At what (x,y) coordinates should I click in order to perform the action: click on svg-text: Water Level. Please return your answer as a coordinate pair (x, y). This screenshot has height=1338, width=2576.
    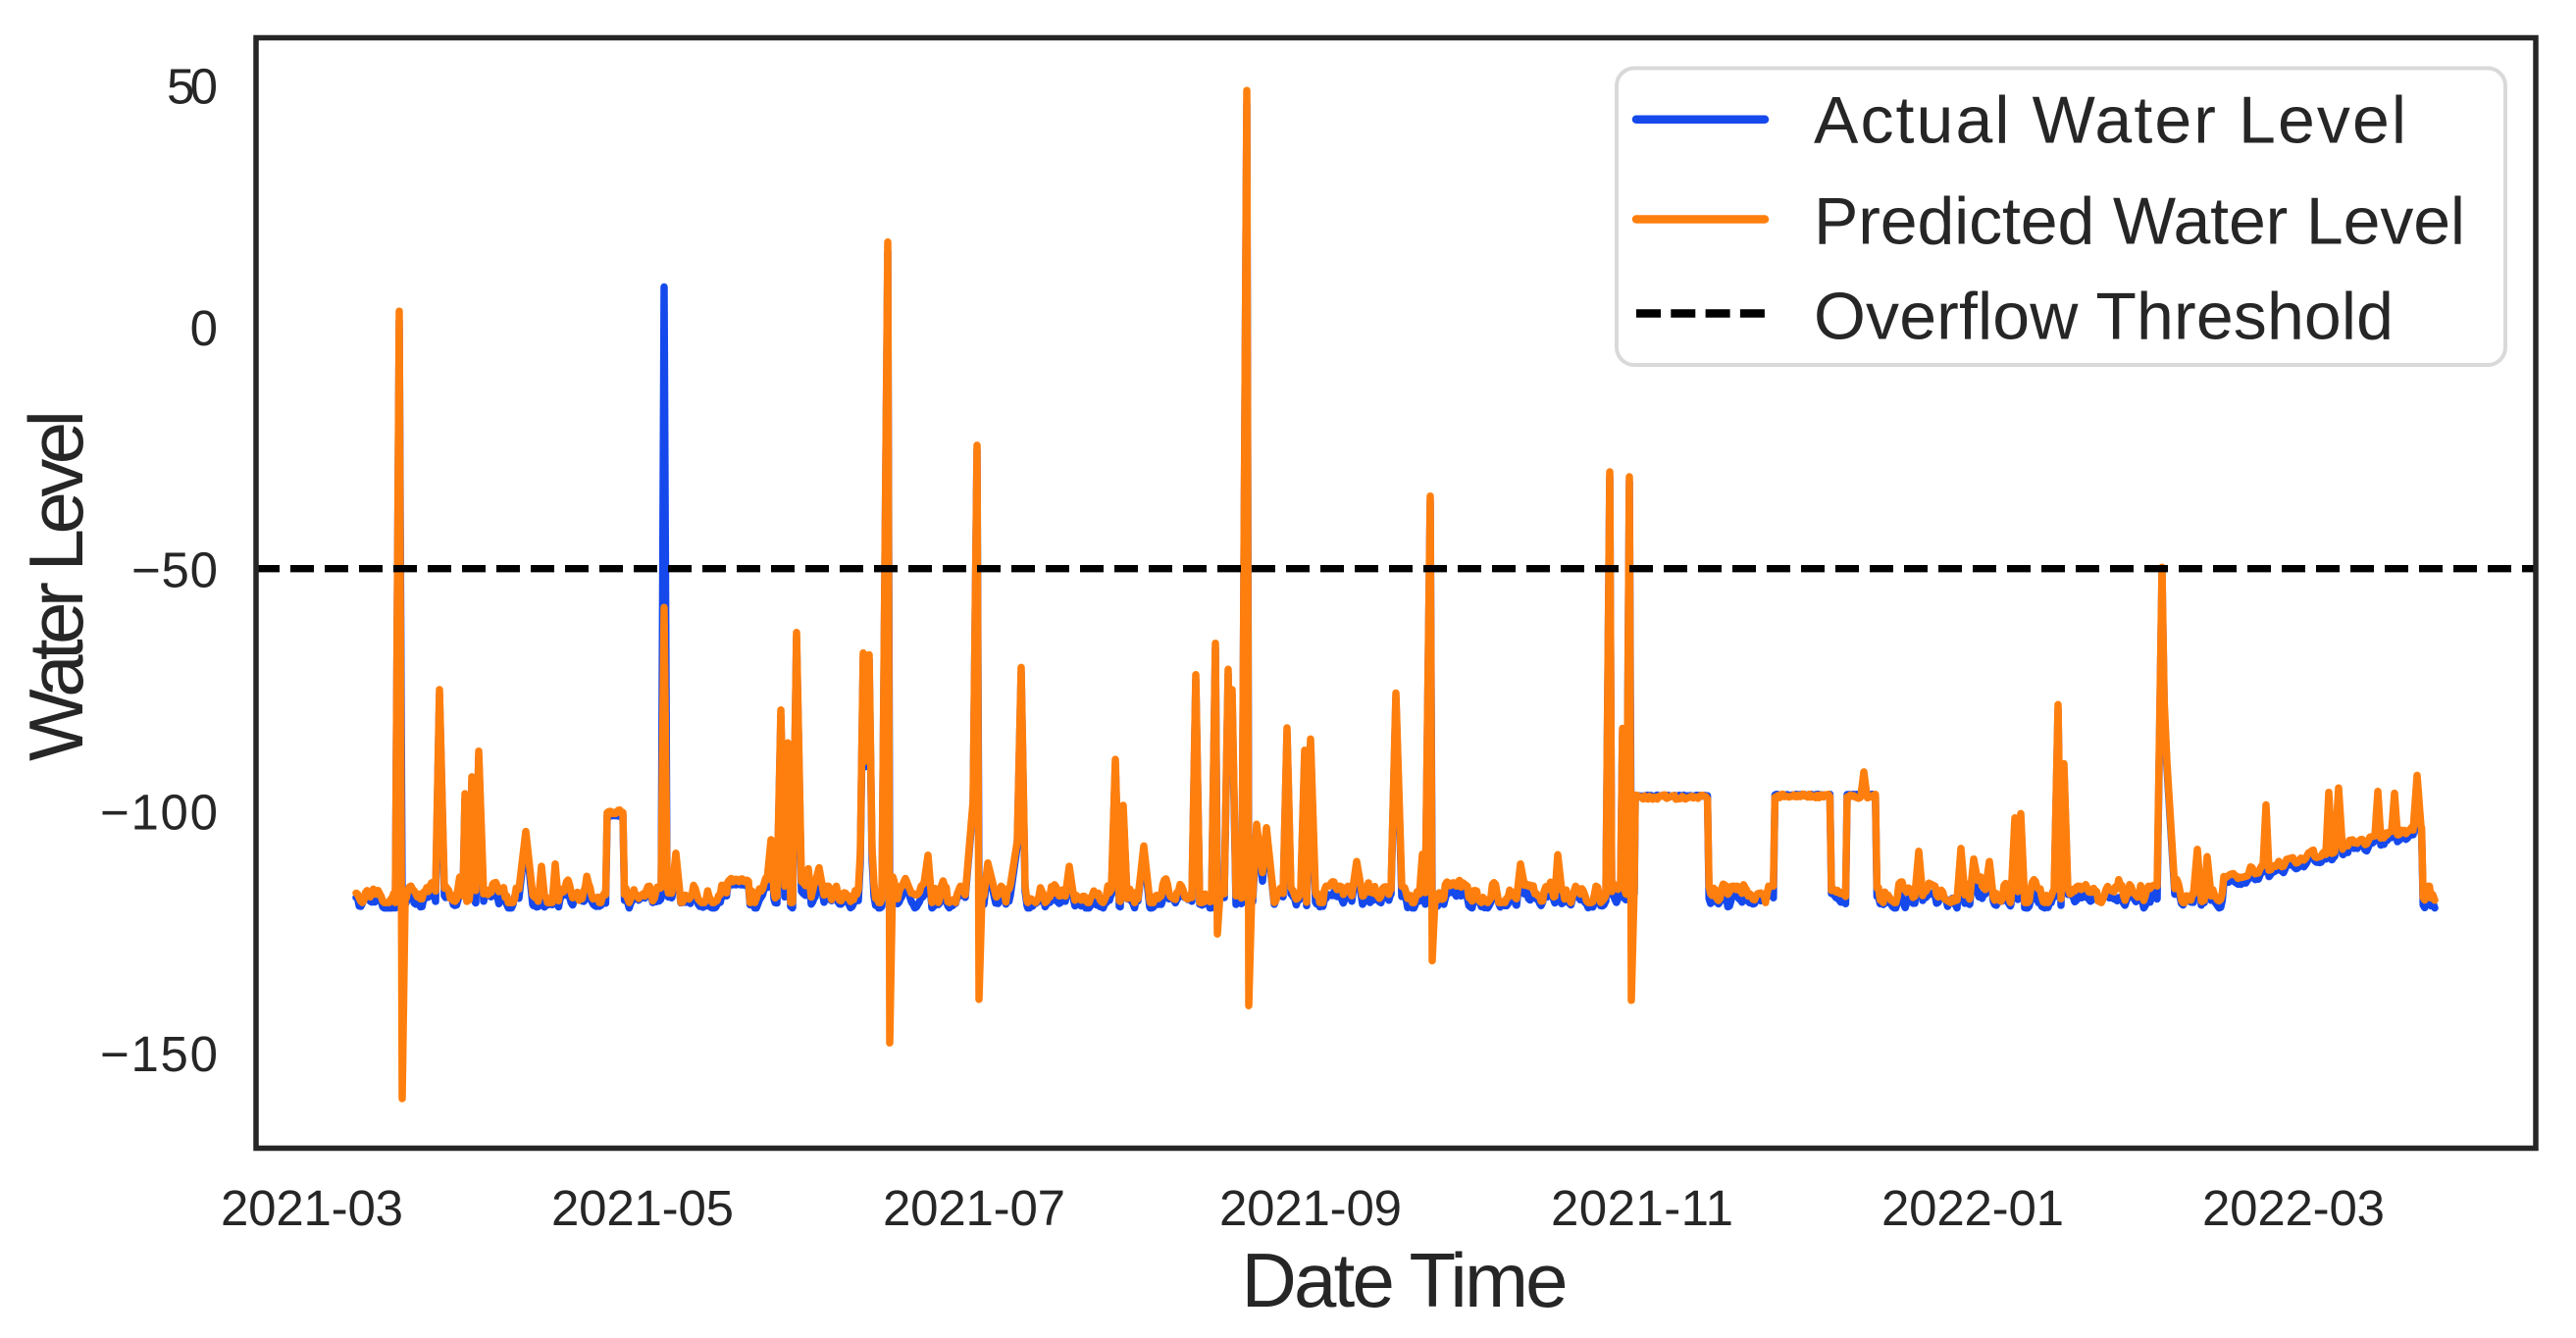
    Looking at the image, I should click on (56, 585).